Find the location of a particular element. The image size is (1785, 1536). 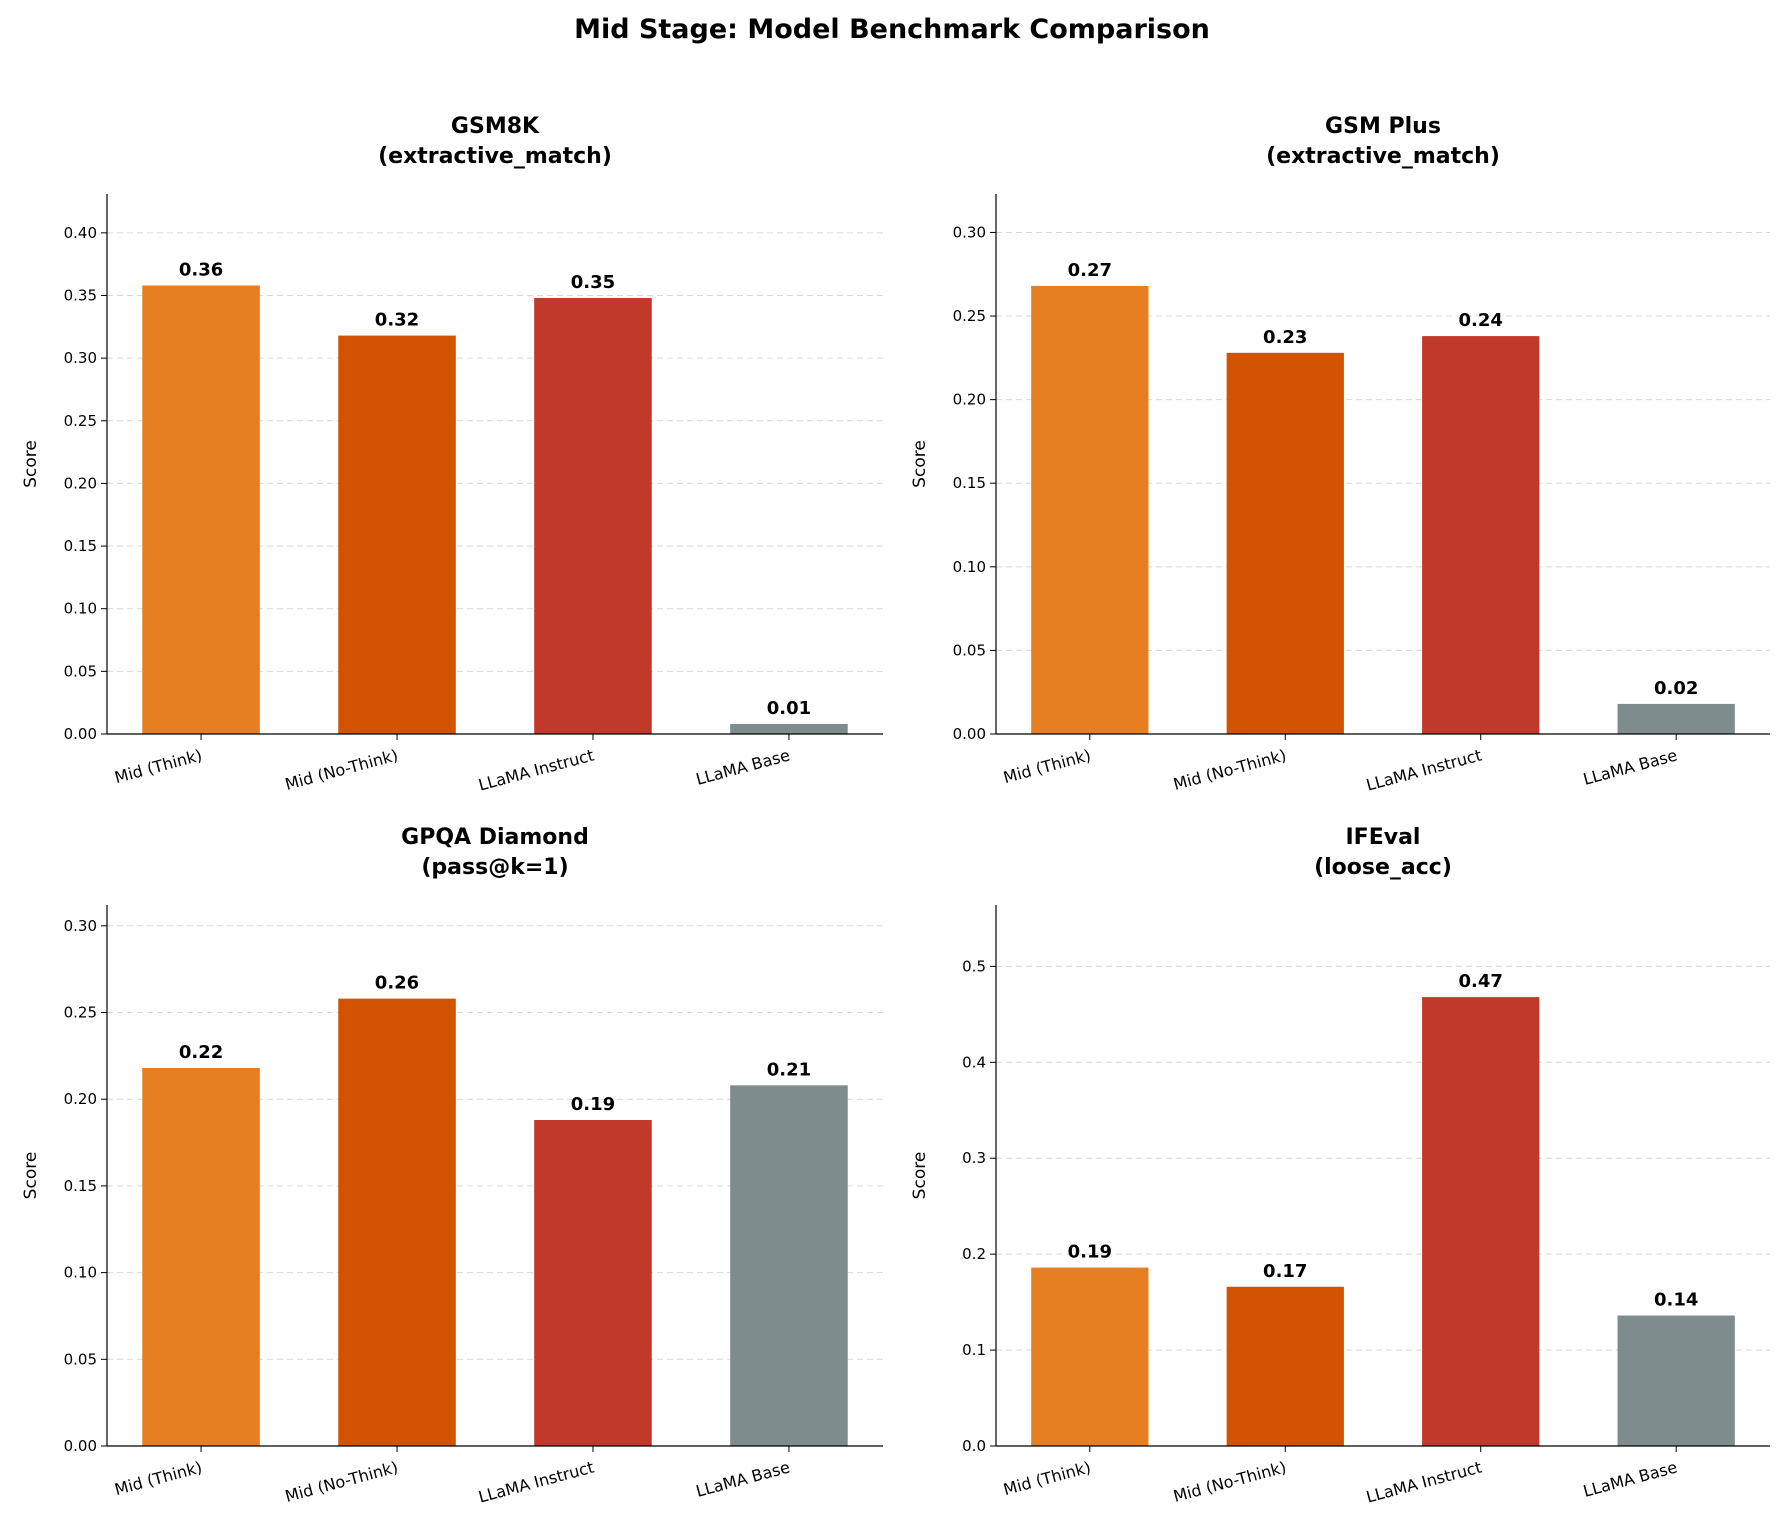

data-label: 0.02 is located at coordinates (1676, 688).